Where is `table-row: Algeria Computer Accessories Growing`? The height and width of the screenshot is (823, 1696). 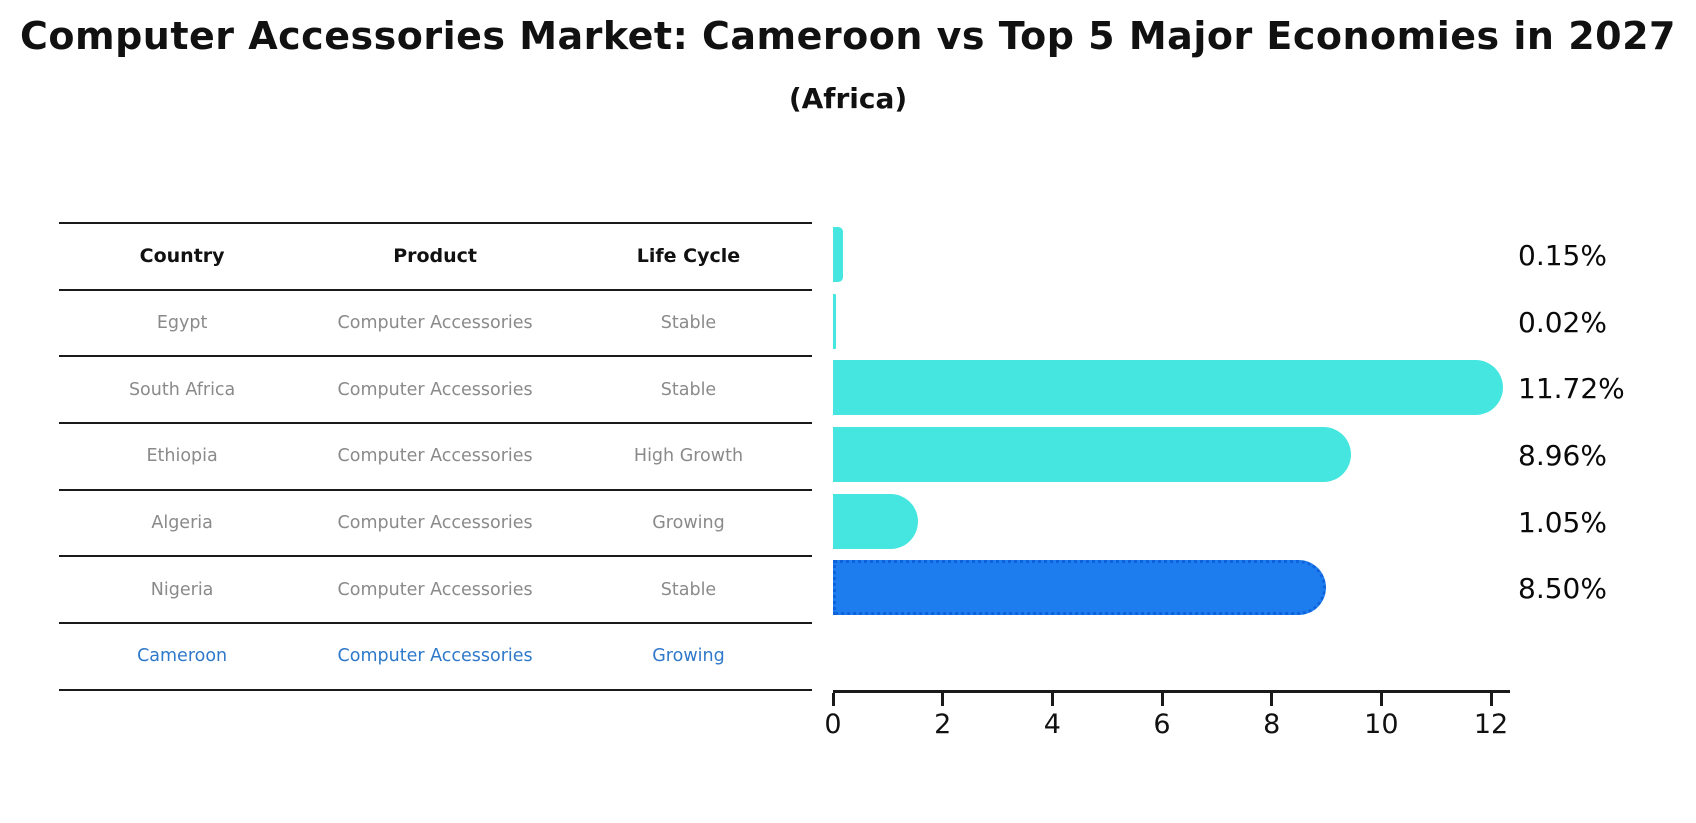 table-row: Algeria Computer Accessories Growing is located at coordinates (435, 522).